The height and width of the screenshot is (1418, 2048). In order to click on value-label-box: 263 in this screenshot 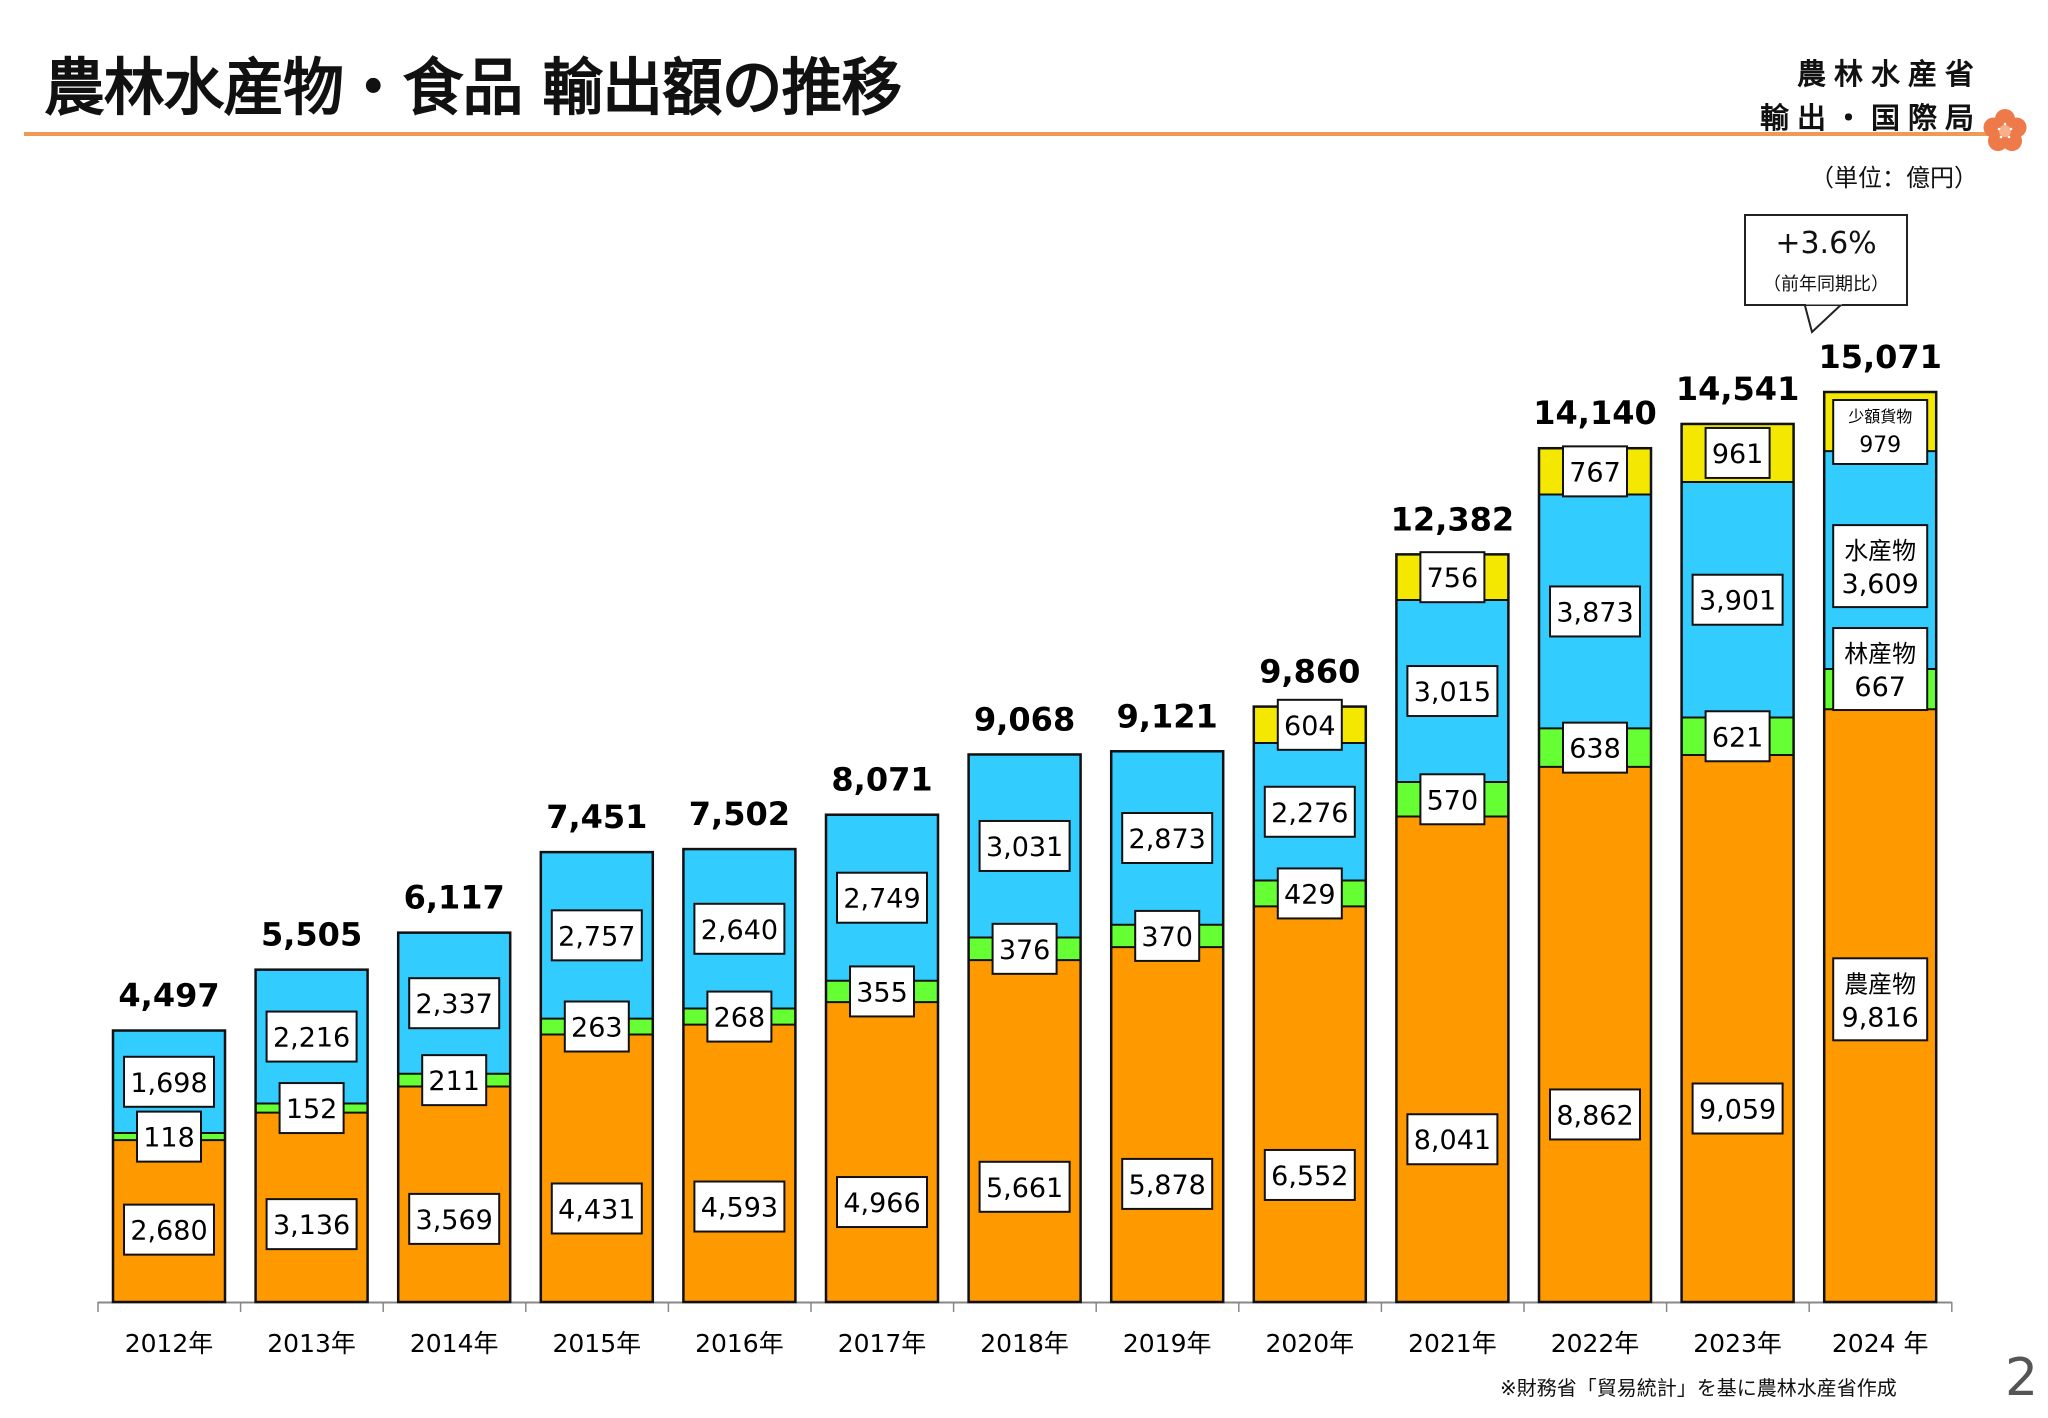, I will do `click(596, 1026)`.